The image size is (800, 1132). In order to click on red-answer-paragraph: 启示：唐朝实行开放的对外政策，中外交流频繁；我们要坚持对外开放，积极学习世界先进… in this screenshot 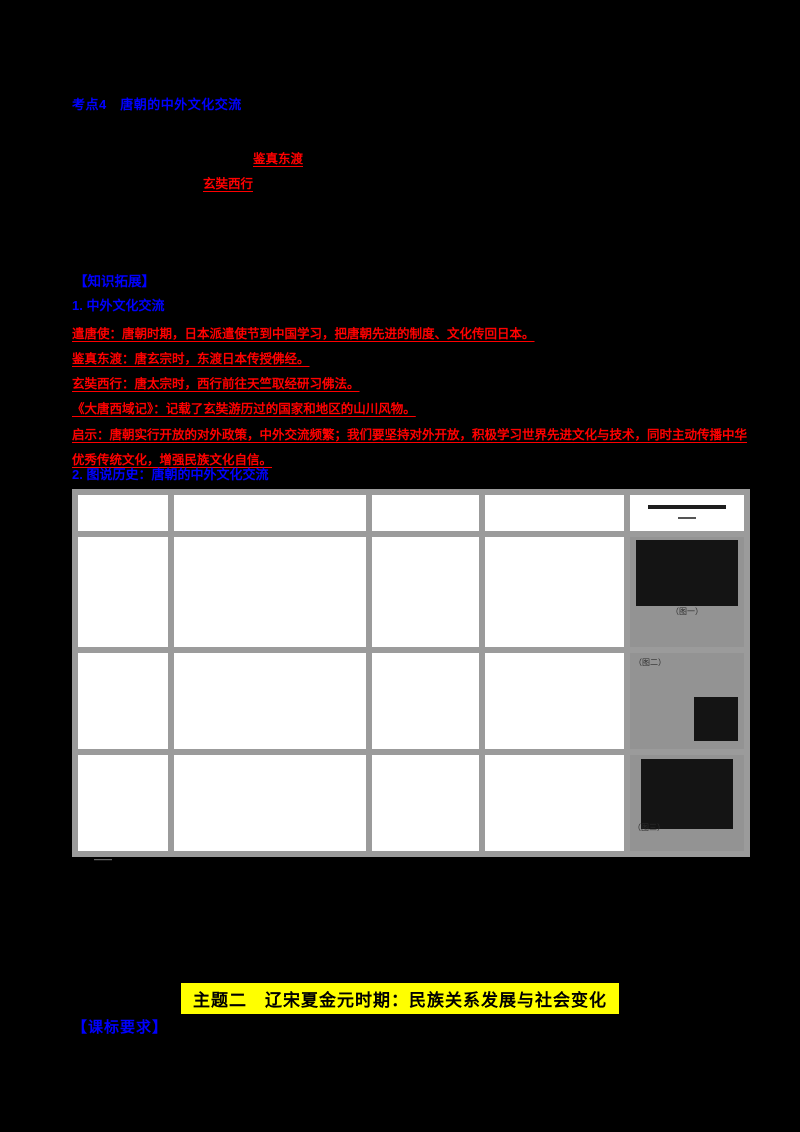, I will do `click(410, 447)`.